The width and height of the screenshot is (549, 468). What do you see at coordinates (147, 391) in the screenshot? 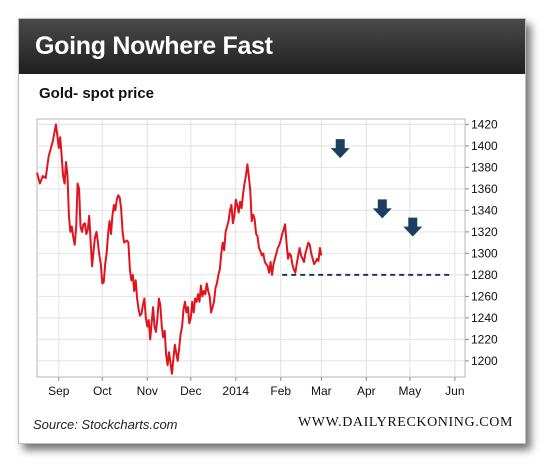
I see `x-tick-label: Nov` at bounding box center [147, 391].